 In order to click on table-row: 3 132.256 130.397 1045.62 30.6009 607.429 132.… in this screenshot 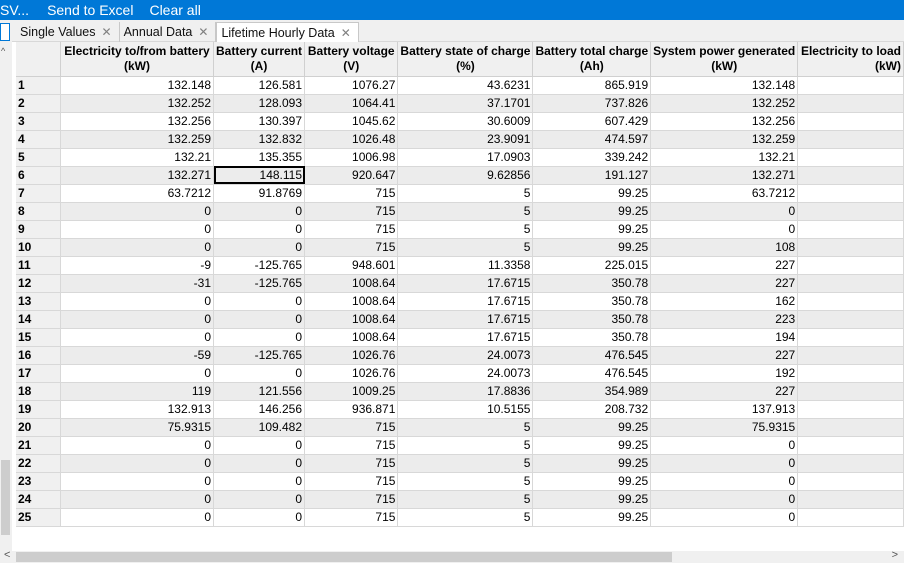, I will do `click(460, 121)`.